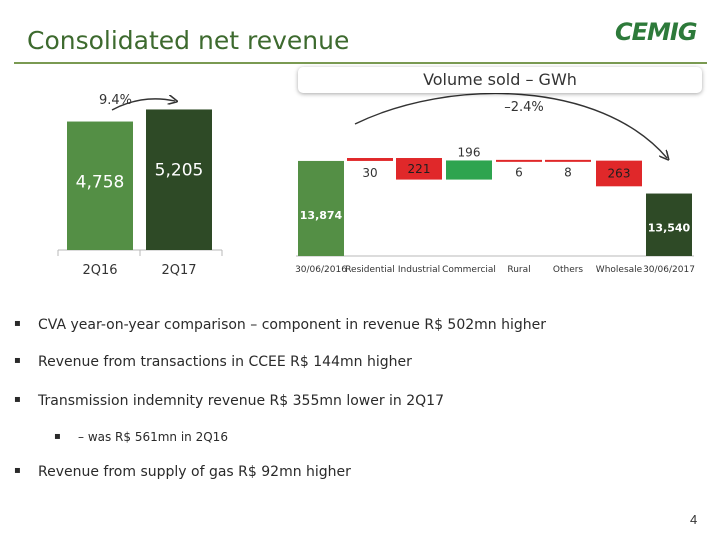 This screenshot has width=720, height=541. Describe the element at coordinates (469, 152) in the screenshot. I see `volume-value-label: 196` at that location.